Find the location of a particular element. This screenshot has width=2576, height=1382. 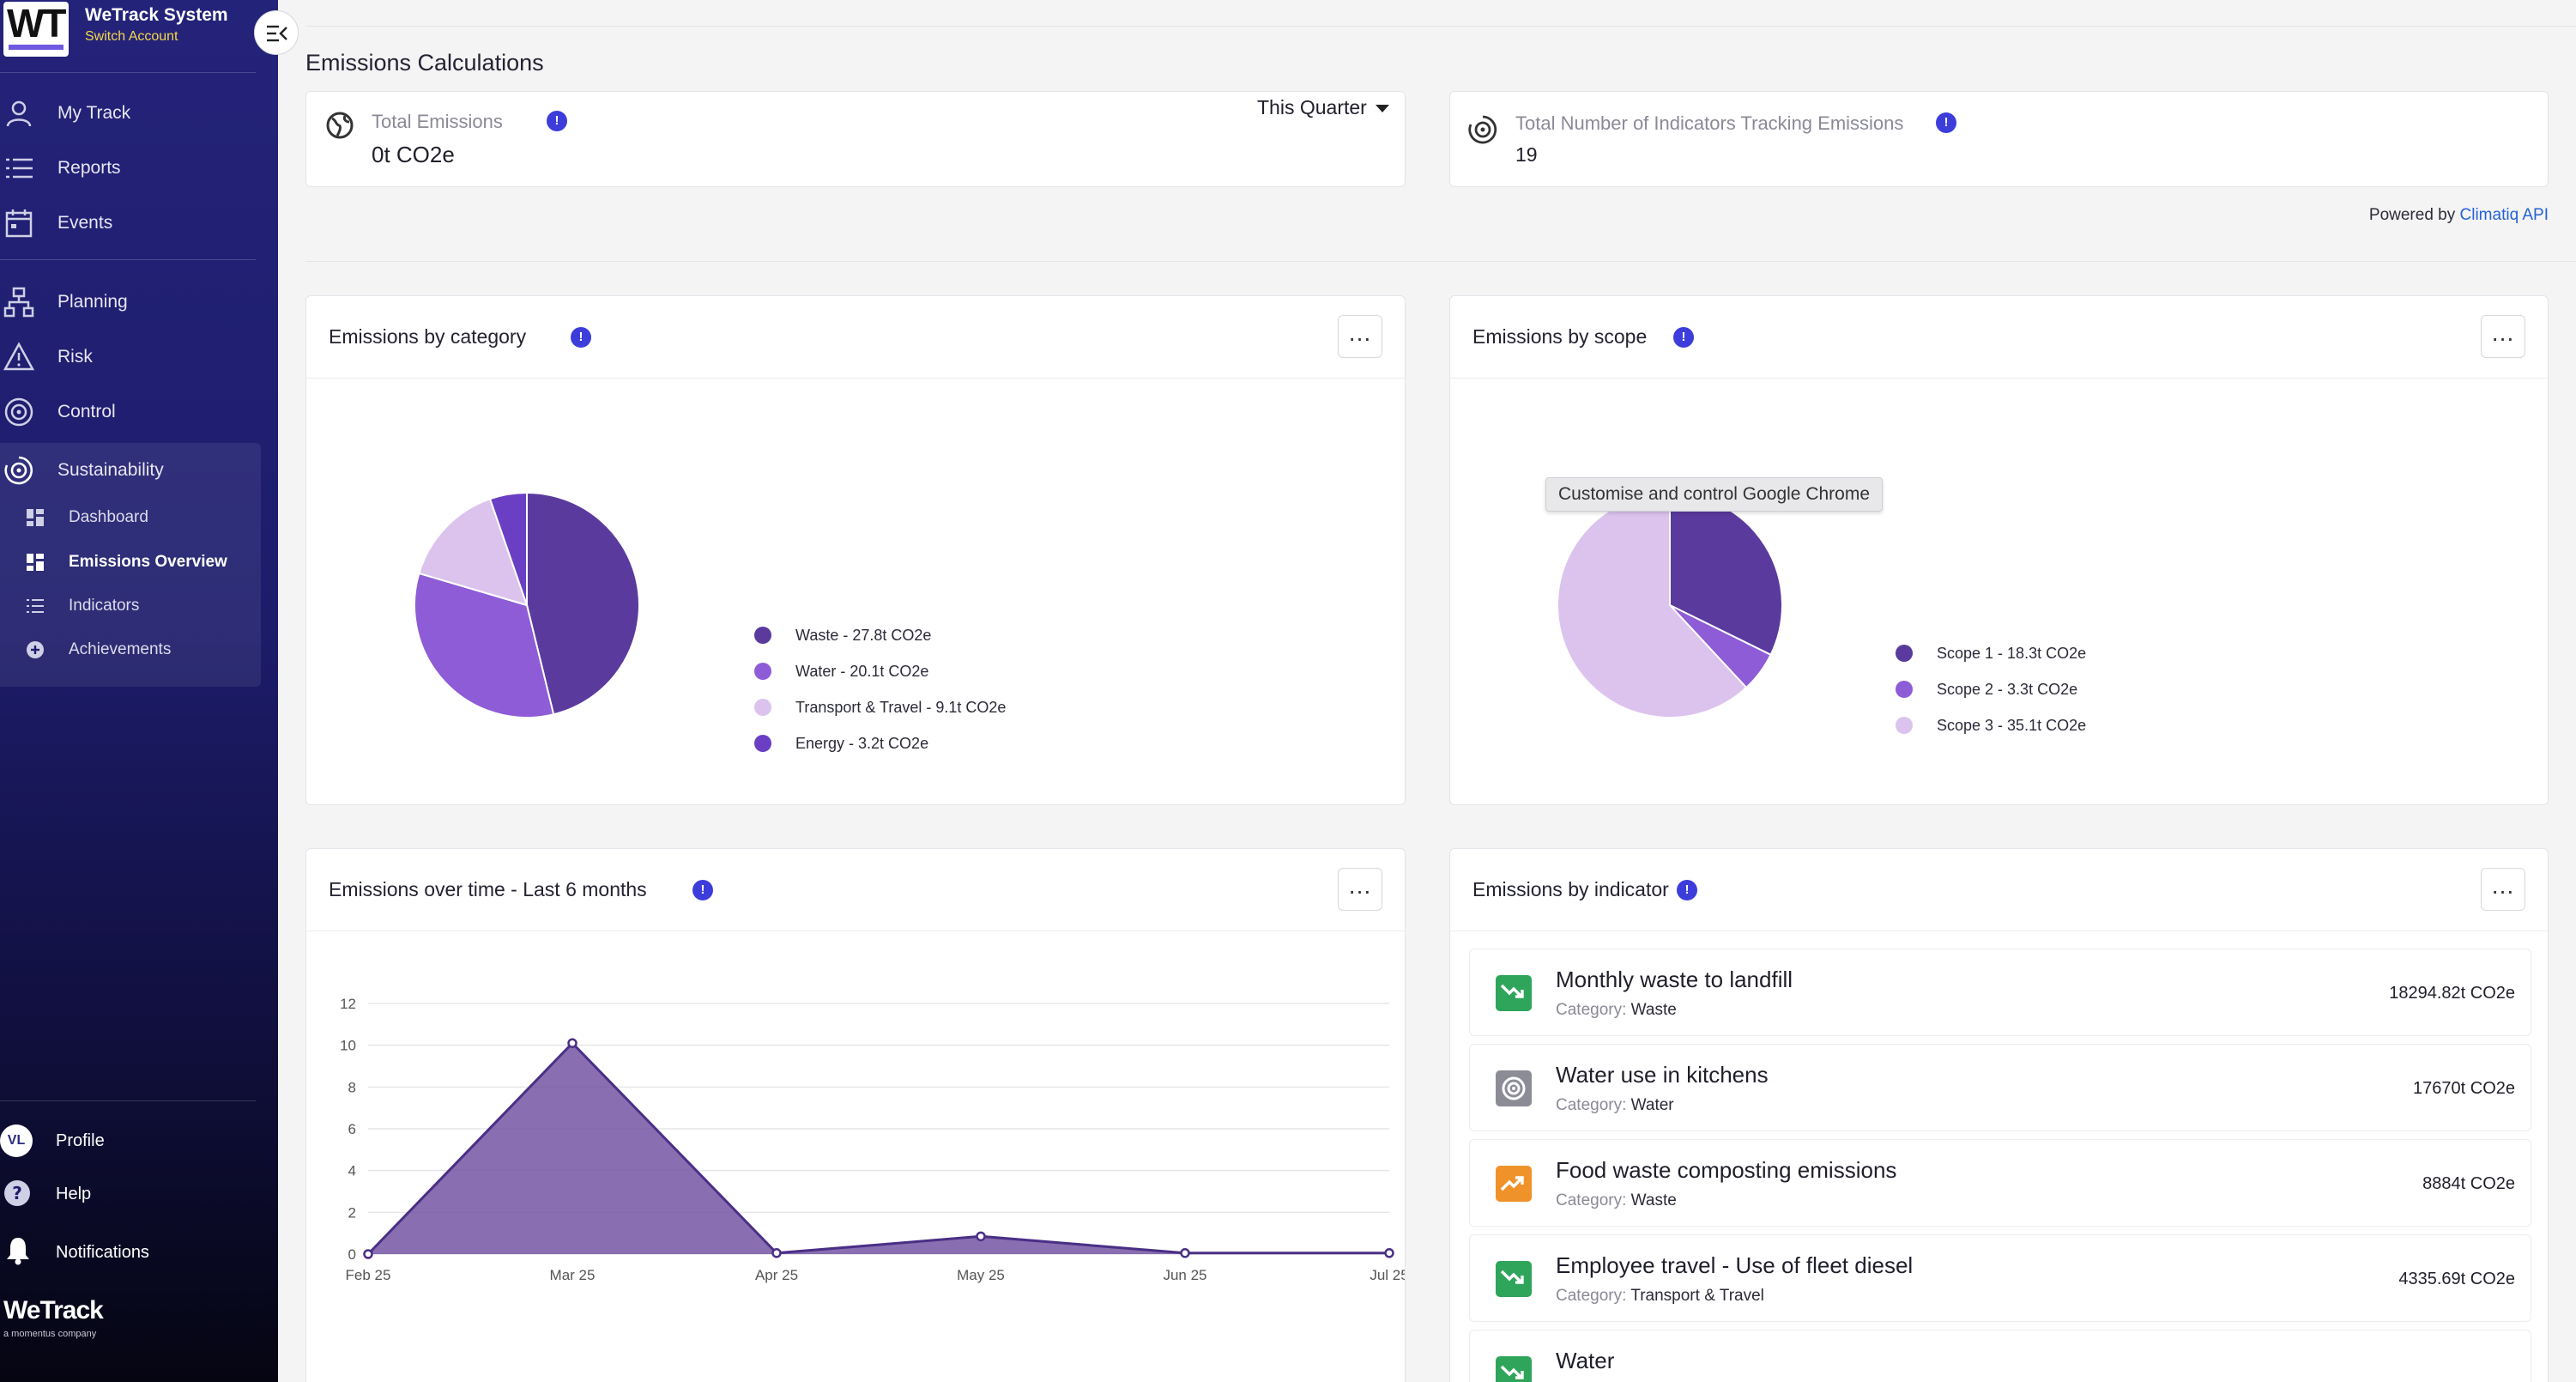

indicator-category: Category: Waste is located at coordinates (1616, 1010).